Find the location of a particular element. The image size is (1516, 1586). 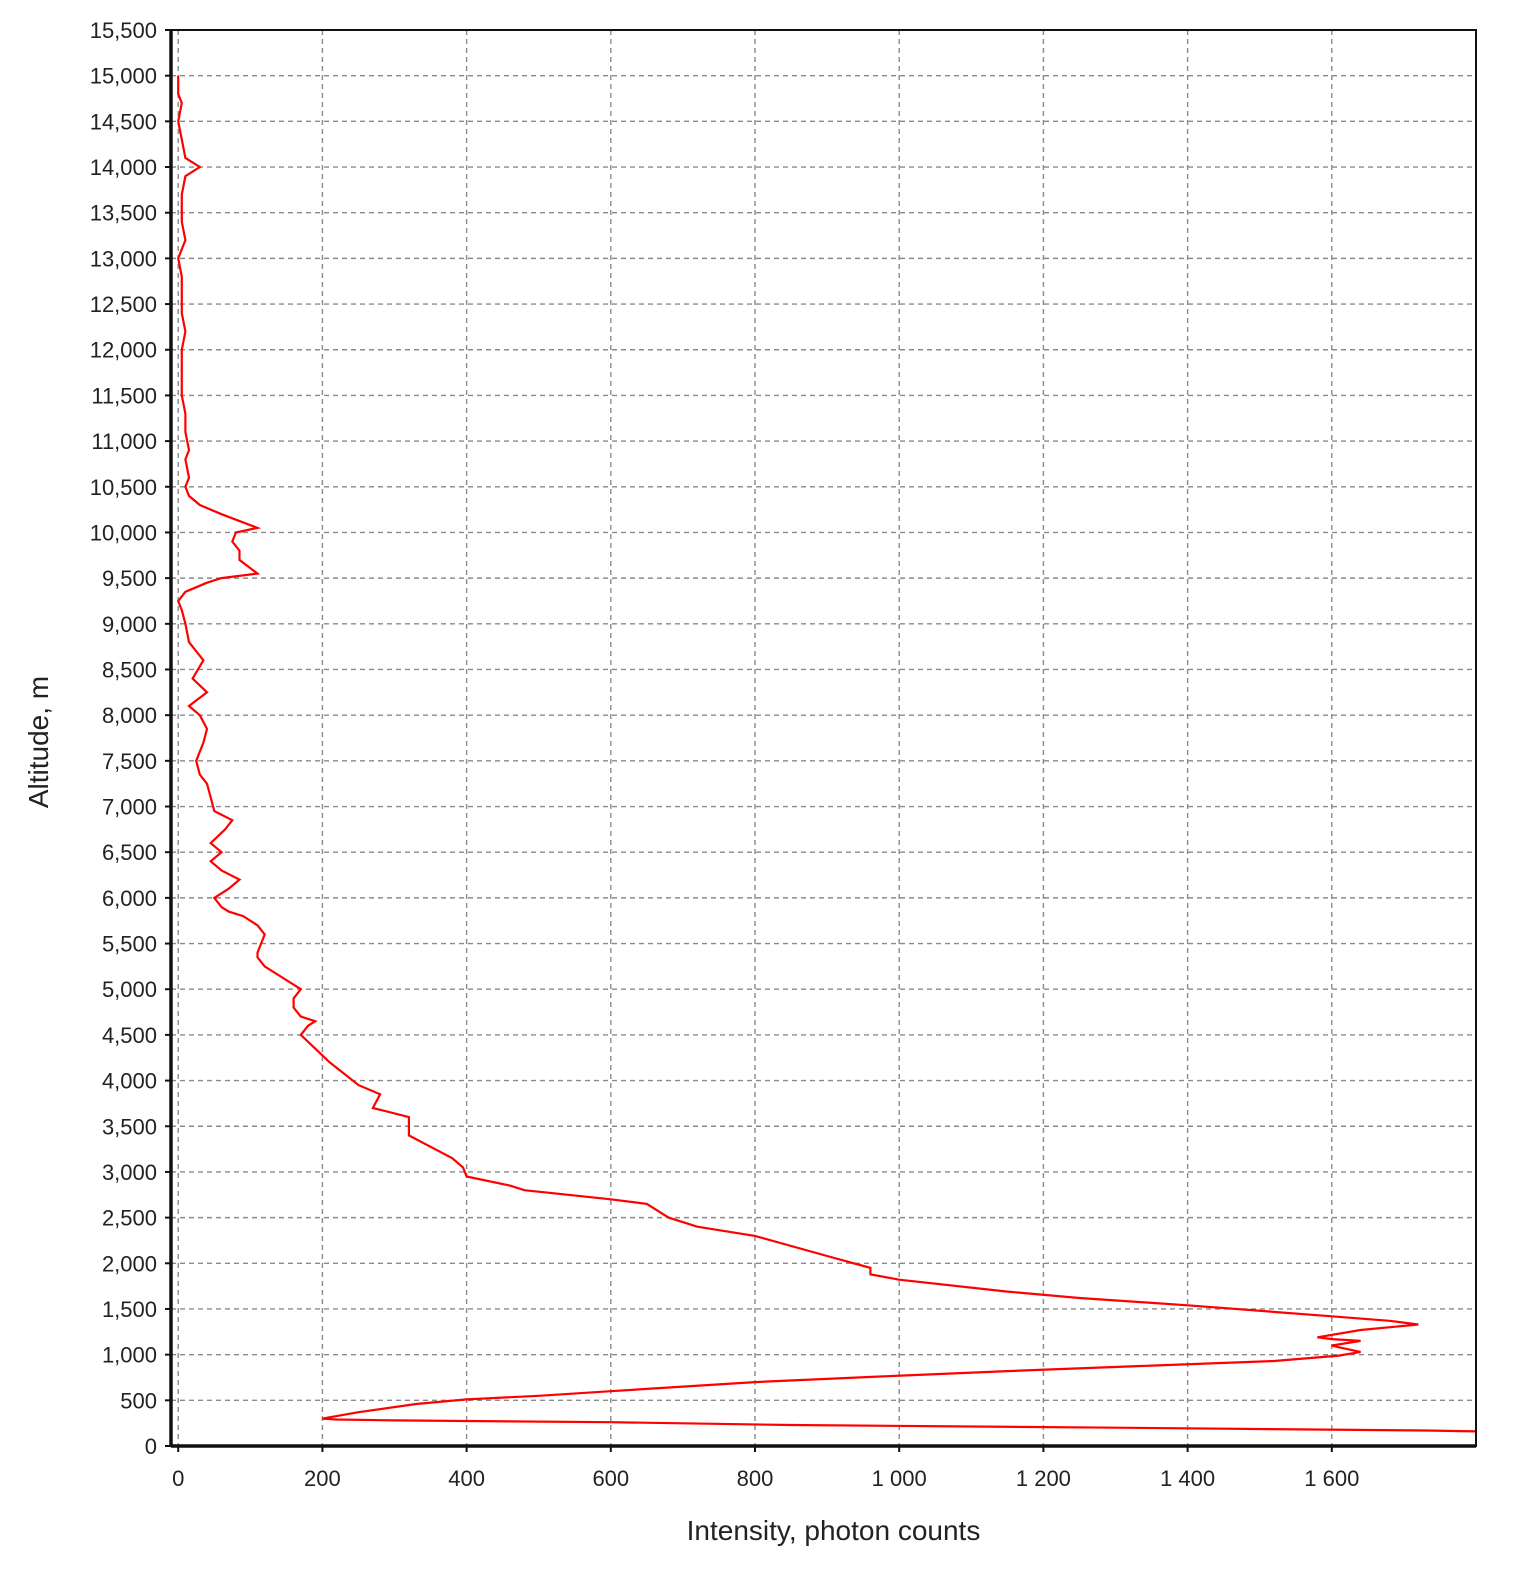

y-tick-label: 3,000 is located at coordinates (129, 1172).